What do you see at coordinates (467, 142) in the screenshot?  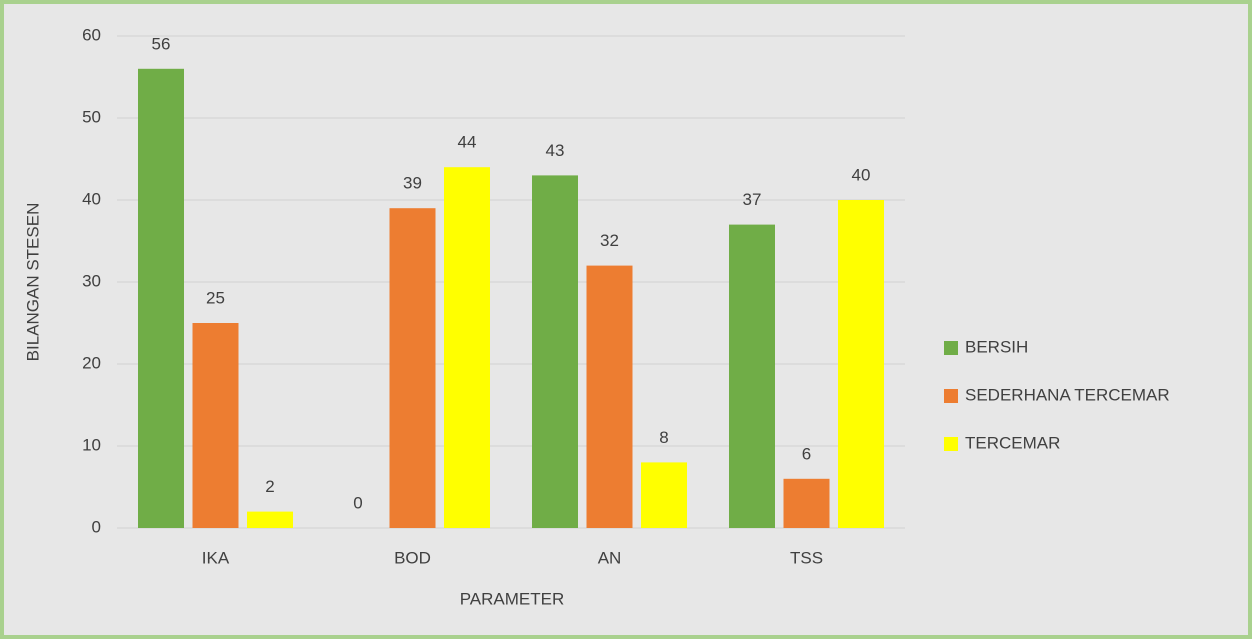 I see `data-label: 44` at bounding box center [467, 142].